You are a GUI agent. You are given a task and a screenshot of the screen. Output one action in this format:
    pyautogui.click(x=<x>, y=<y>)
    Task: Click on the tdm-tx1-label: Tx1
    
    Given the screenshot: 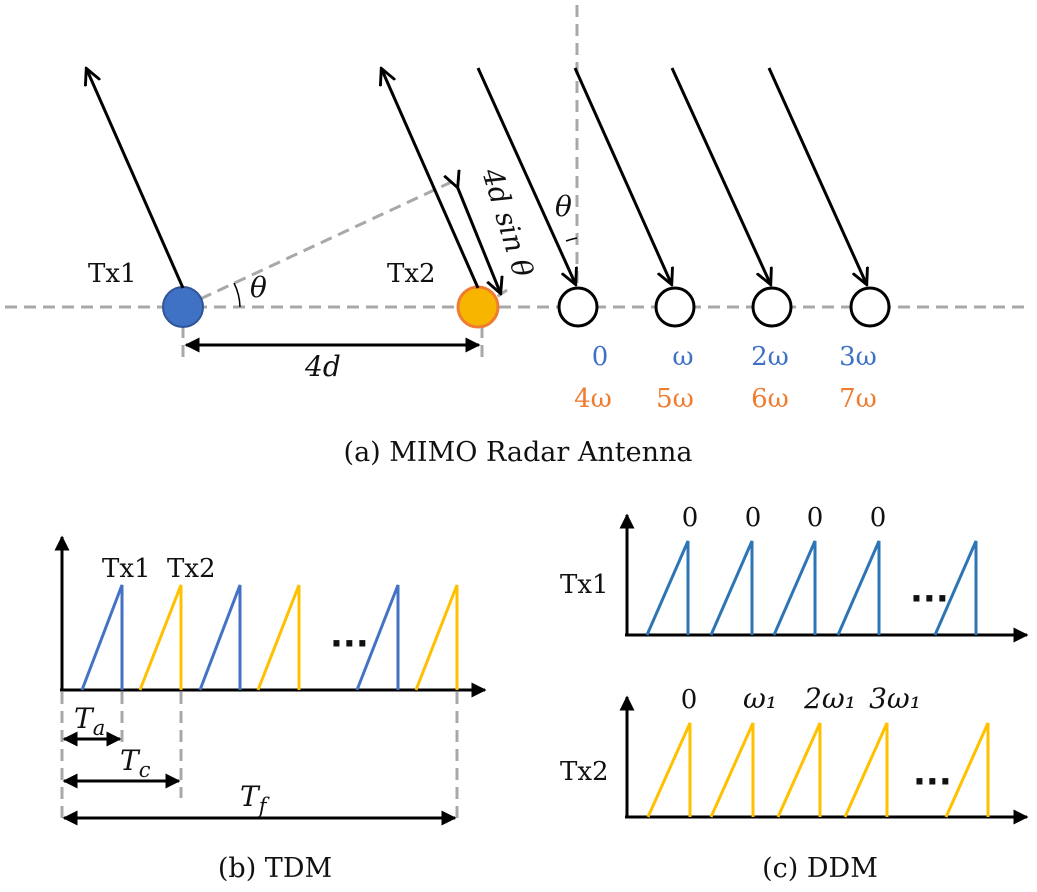 What is the action you would take?
    pyautogui.click(x=126, y=569)
    